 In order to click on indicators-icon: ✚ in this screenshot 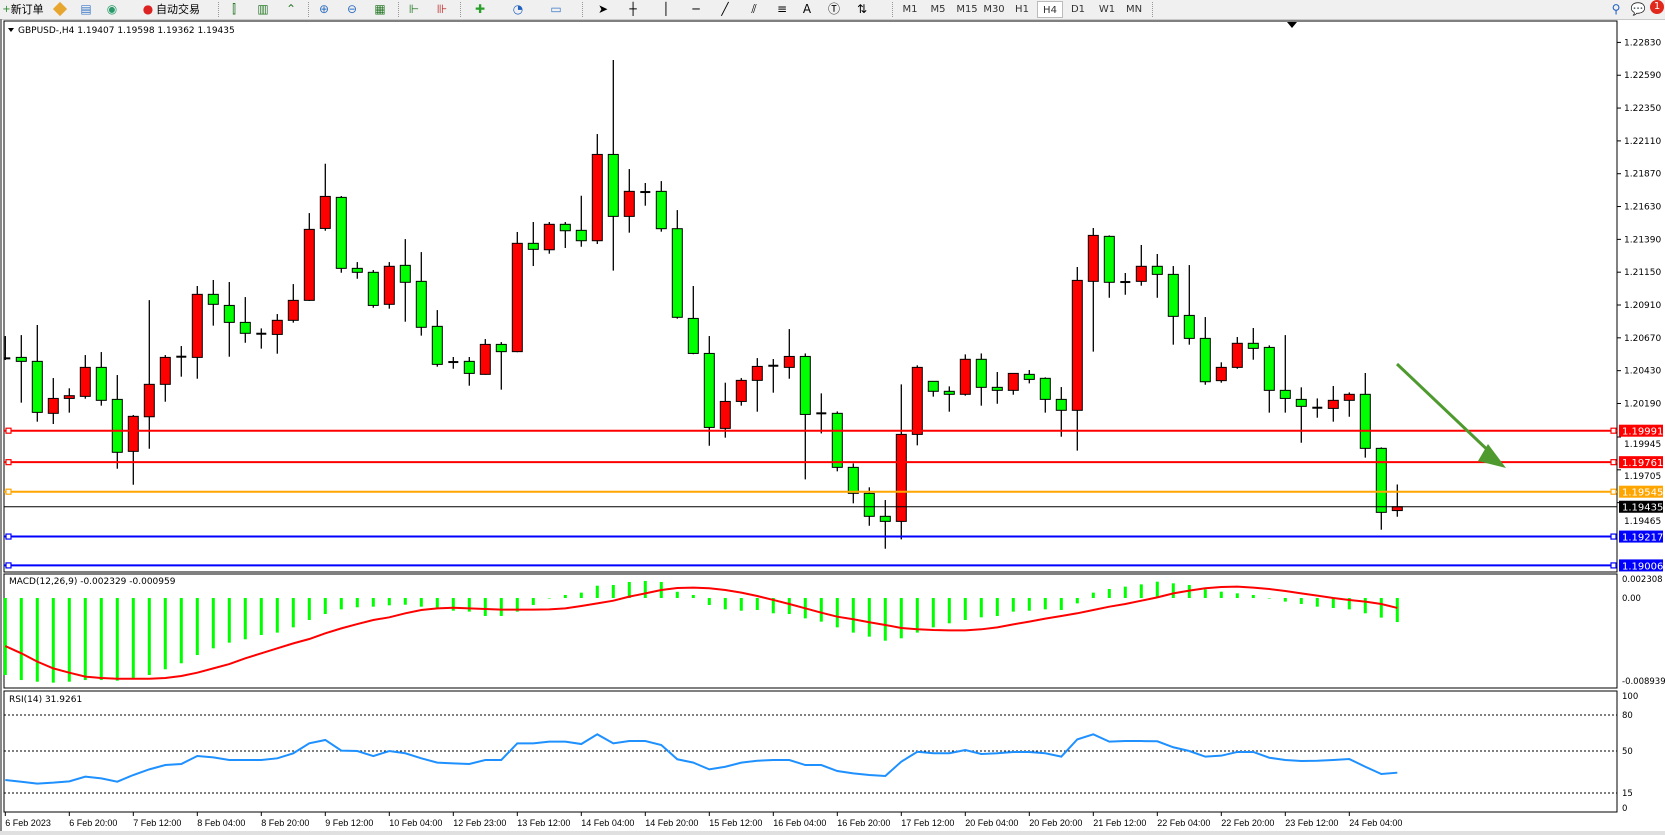, I will do `click(480, 8)`.